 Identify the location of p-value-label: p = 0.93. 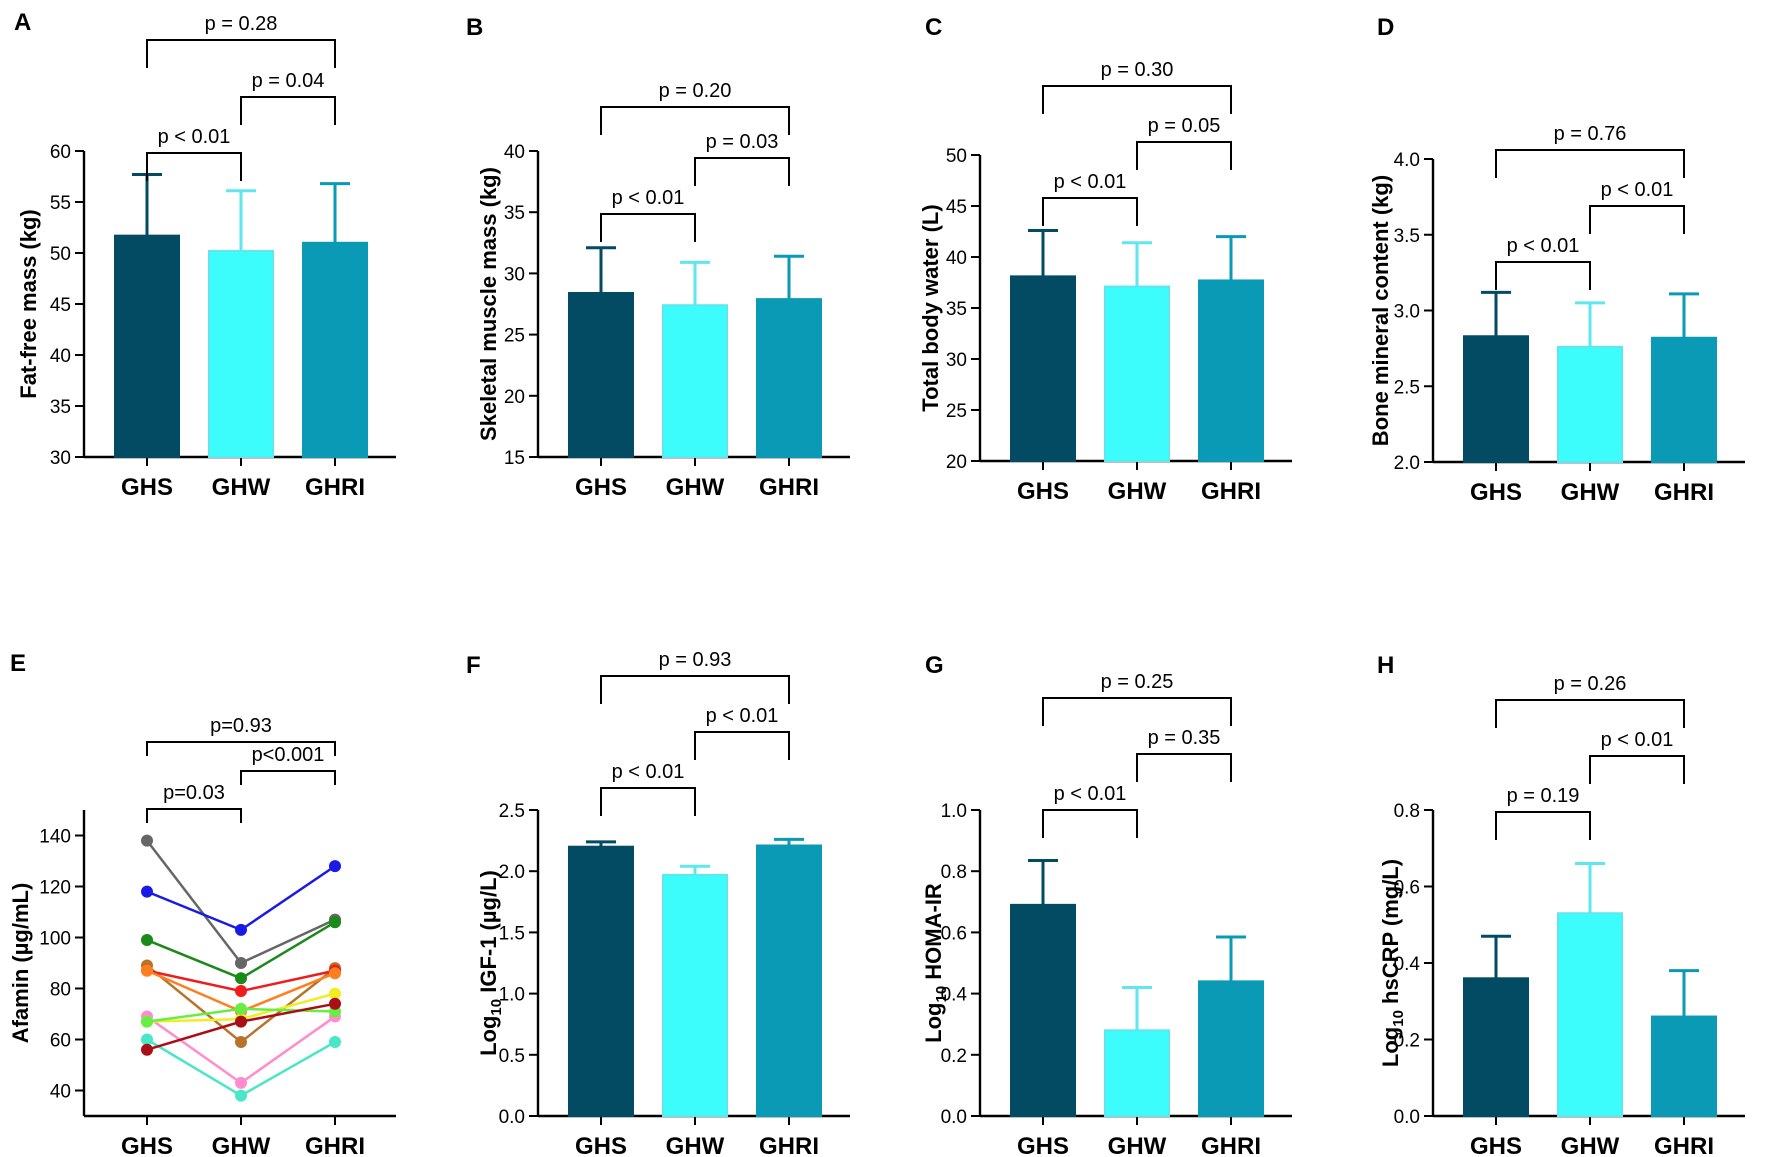
(695, 660).